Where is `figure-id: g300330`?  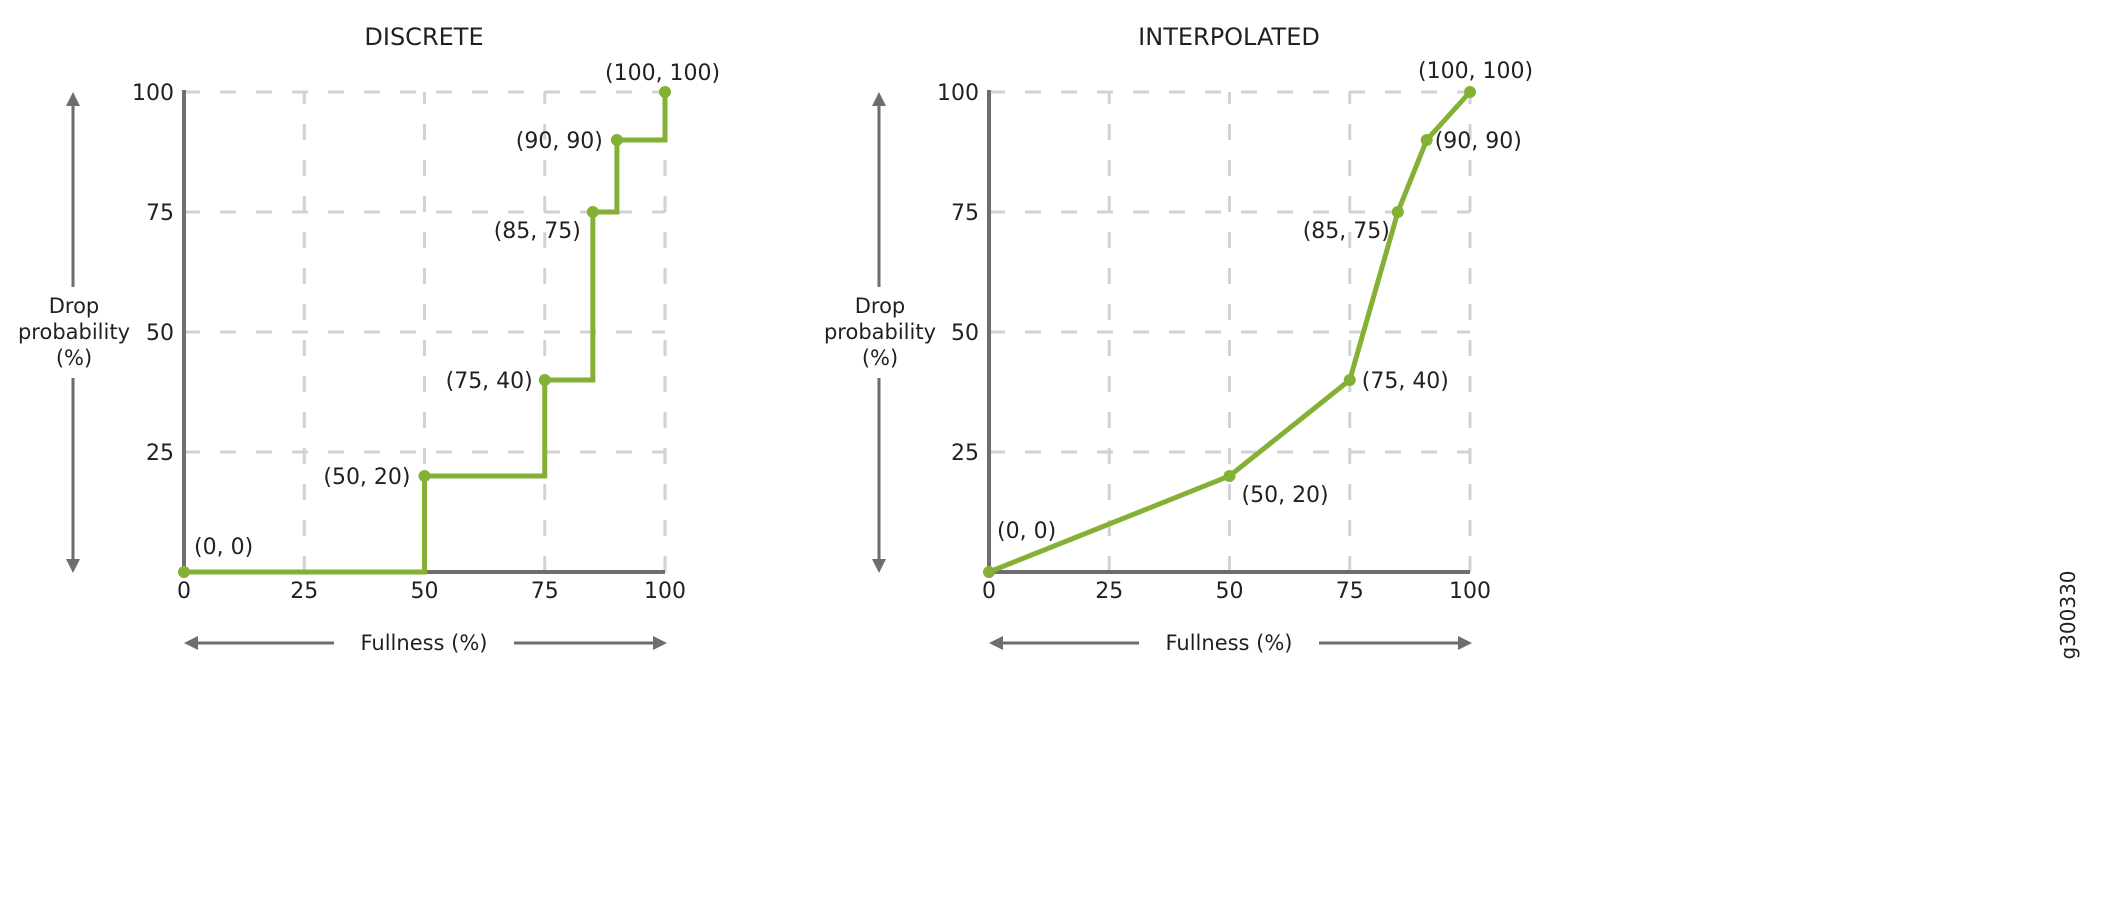 figure-id: g300330 is located at coordinates (2068, 614).